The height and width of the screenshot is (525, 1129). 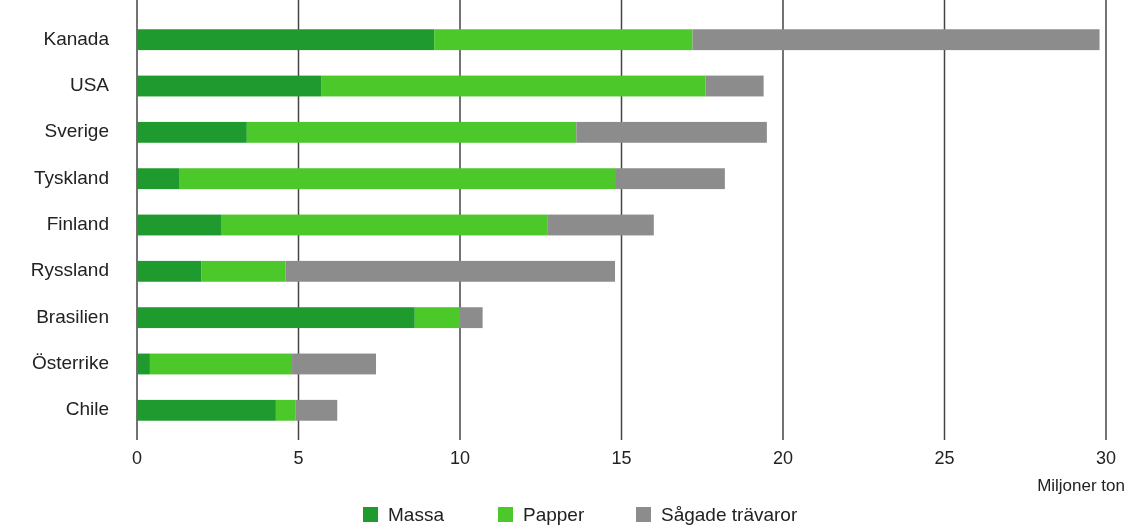 What do you see at coordinates (72, 316) in the screenshot?
I see `y-tick-label: Brasilien` at bounding box center [72, 316].